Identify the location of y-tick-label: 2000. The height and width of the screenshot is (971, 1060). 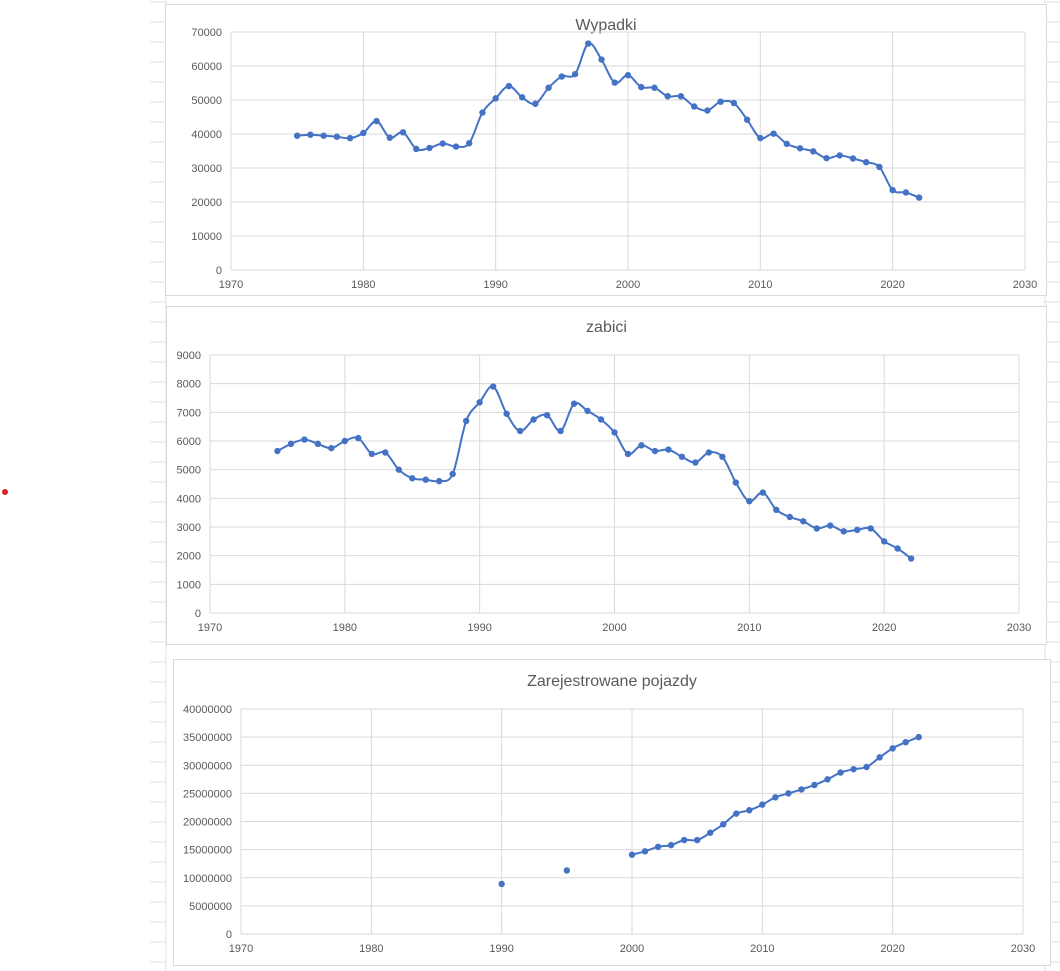
(189, 557).